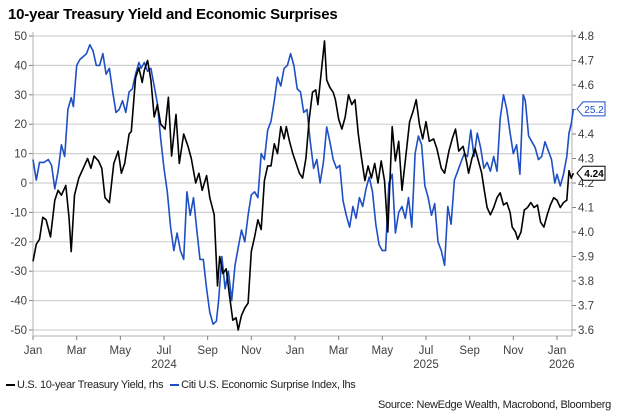 This screenshot has height=418, width=625. I want to click on right-tick-label: 4.0, so click(586, 233).